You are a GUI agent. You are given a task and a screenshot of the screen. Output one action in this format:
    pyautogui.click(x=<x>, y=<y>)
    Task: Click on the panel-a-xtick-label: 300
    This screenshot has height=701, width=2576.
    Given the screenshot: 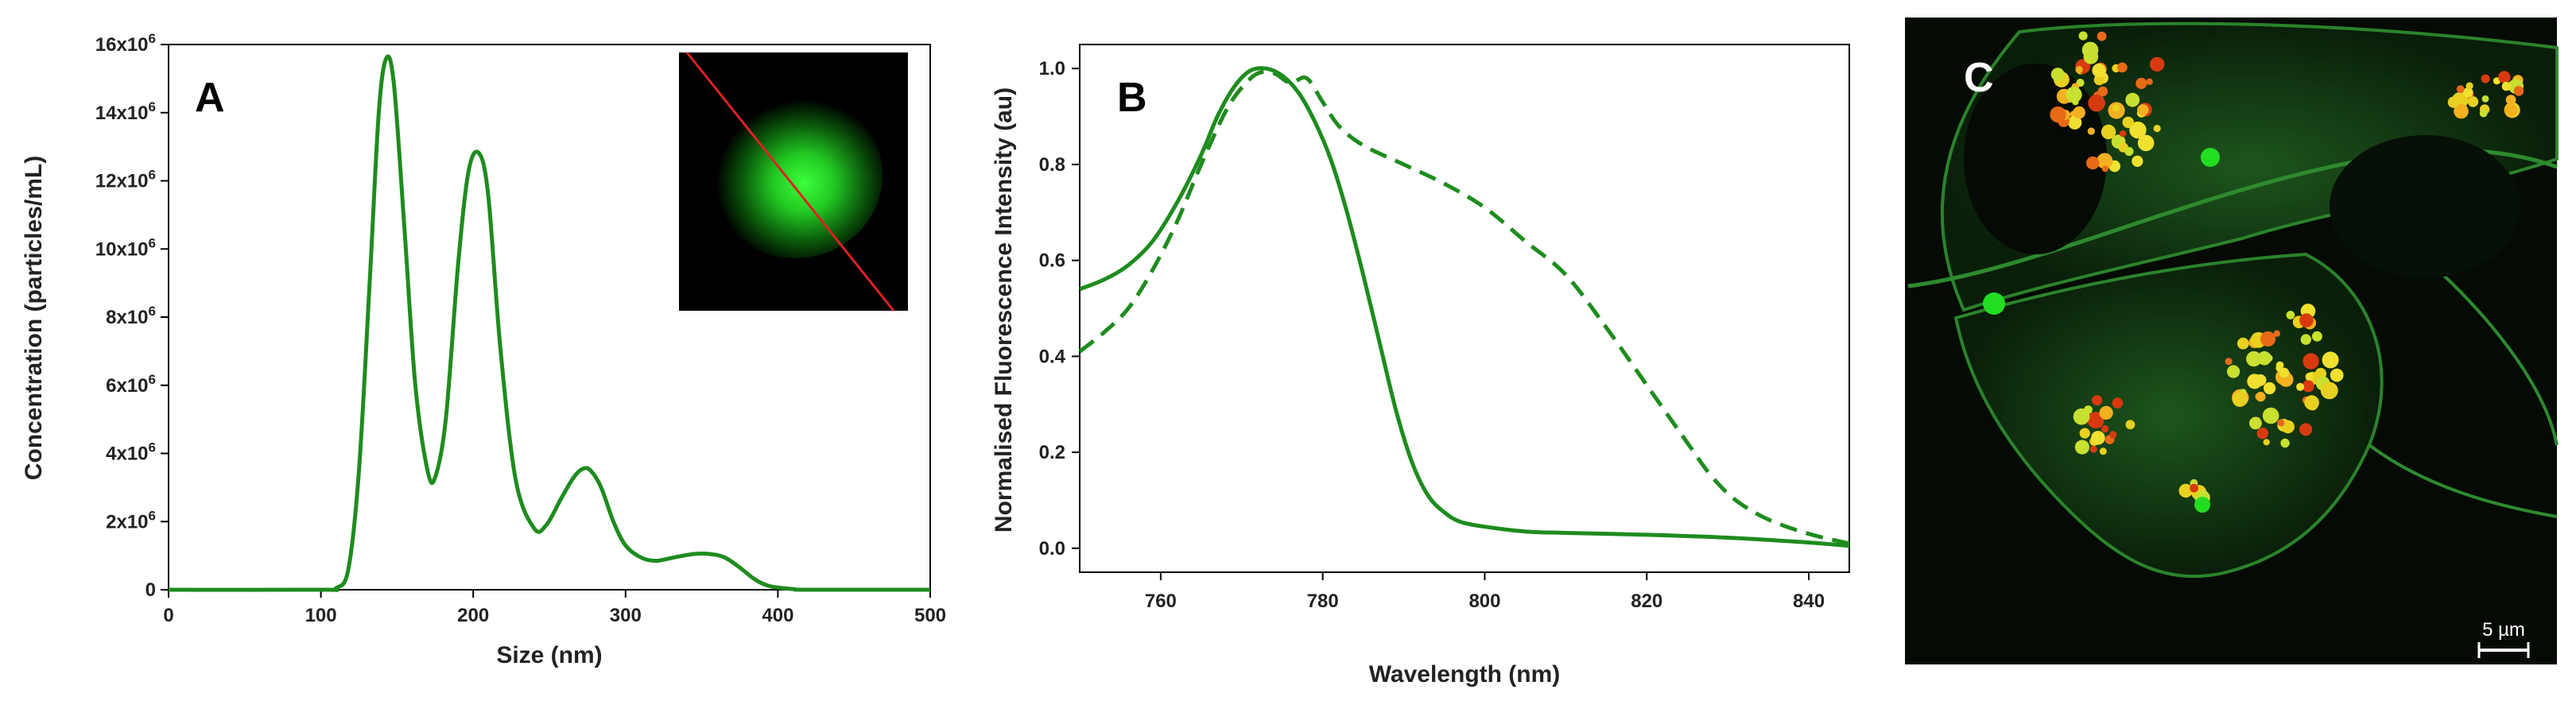 What is the action you would take?
    pyautogui.click(x=626, y=615)
    